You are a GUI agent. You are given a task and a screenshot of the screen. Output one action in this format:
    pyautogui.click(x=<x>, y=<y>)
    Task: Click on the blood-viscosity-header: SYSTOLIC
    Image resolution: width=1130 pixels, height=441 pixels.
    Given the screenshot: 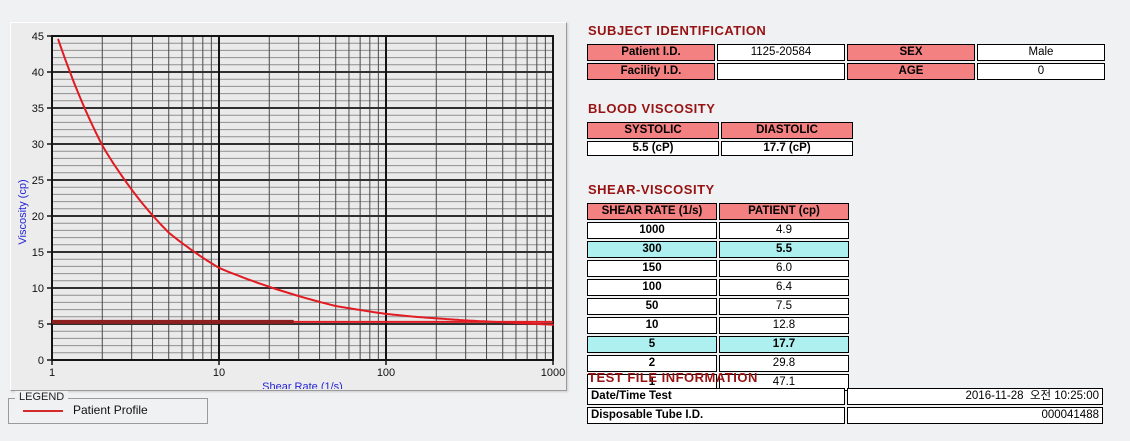 What is the action you would take?
    pyautogui.click(x=653, y=130)
    